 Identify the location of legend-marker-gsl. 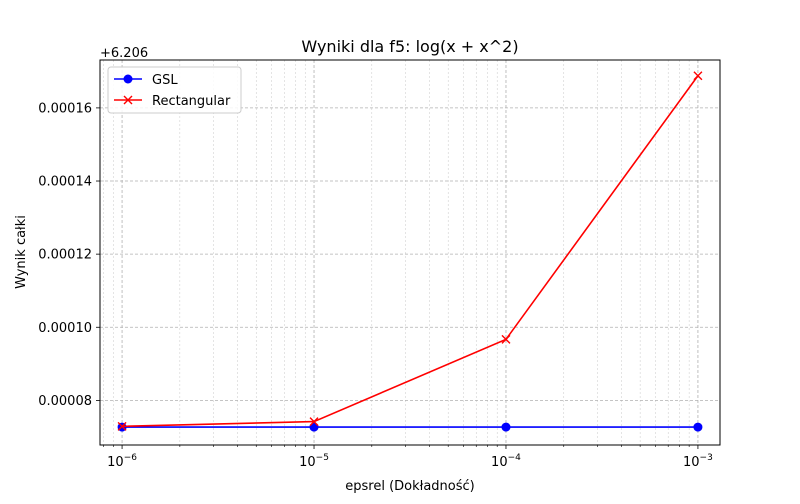
(128, 79).